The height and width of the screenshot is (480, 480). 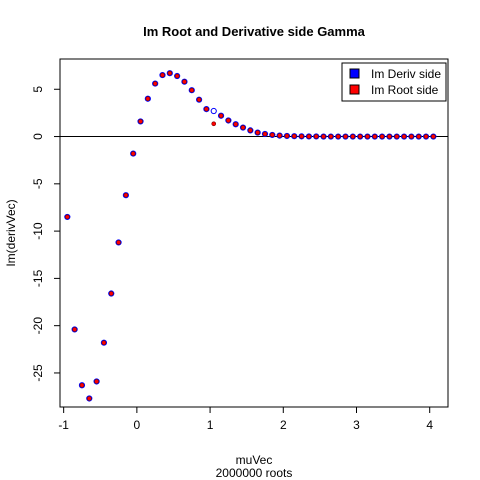 What do you see at coordinates (38, 183) in the screenshot?
I see `y-tick-label: -5` at bounding box center [38, 183].